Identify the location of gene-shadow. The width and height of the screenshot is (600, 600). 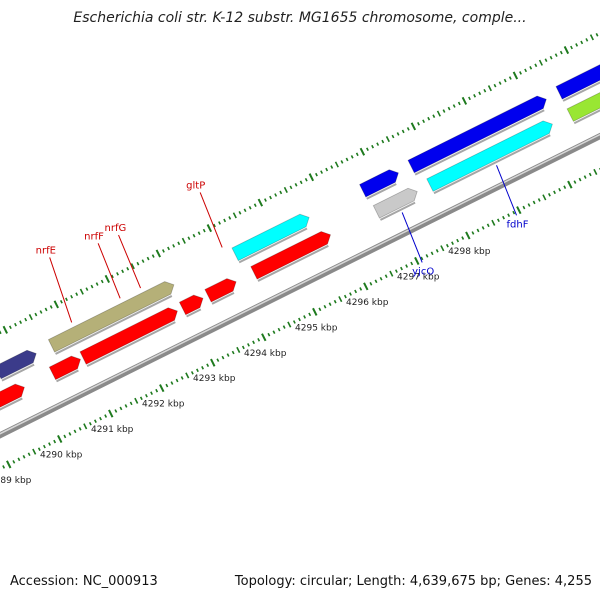
(194, 313).